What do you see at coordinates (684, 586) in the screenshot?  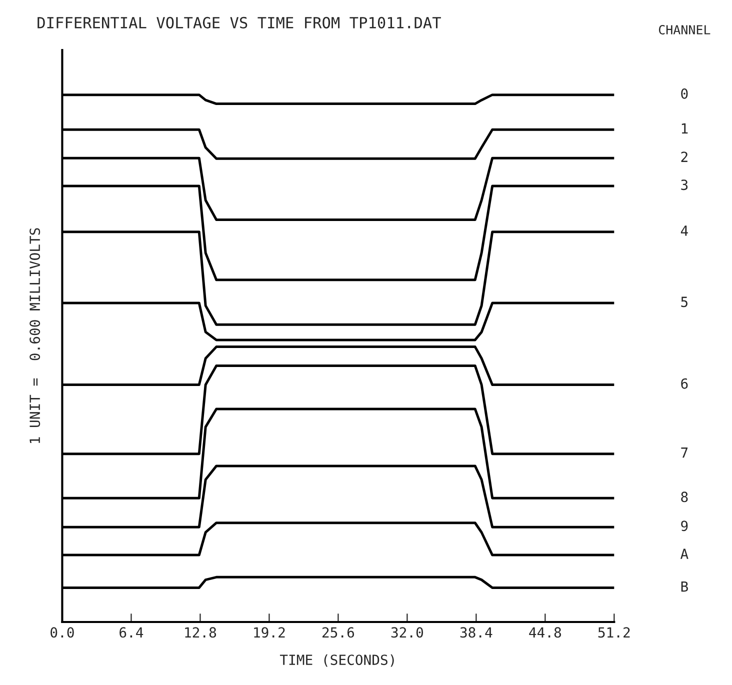 I see `text: B` at bounding box center [684, 586].